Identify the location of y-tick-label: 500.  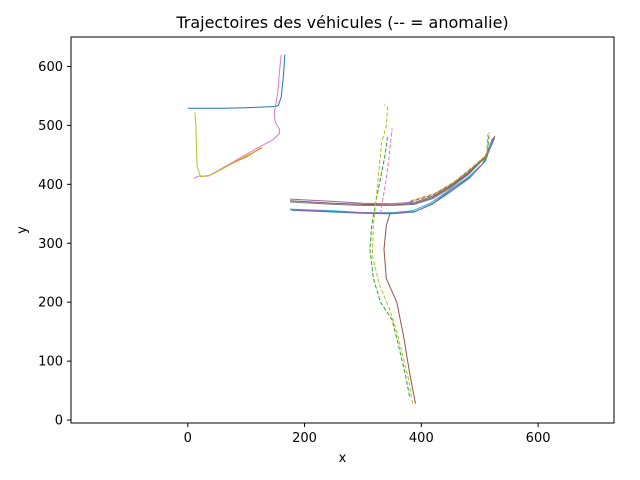
(50, 126).